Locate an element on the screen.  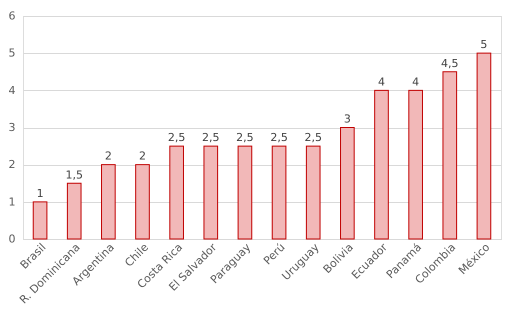
y-tick-label: 2 is located at coordinates (12, 165).